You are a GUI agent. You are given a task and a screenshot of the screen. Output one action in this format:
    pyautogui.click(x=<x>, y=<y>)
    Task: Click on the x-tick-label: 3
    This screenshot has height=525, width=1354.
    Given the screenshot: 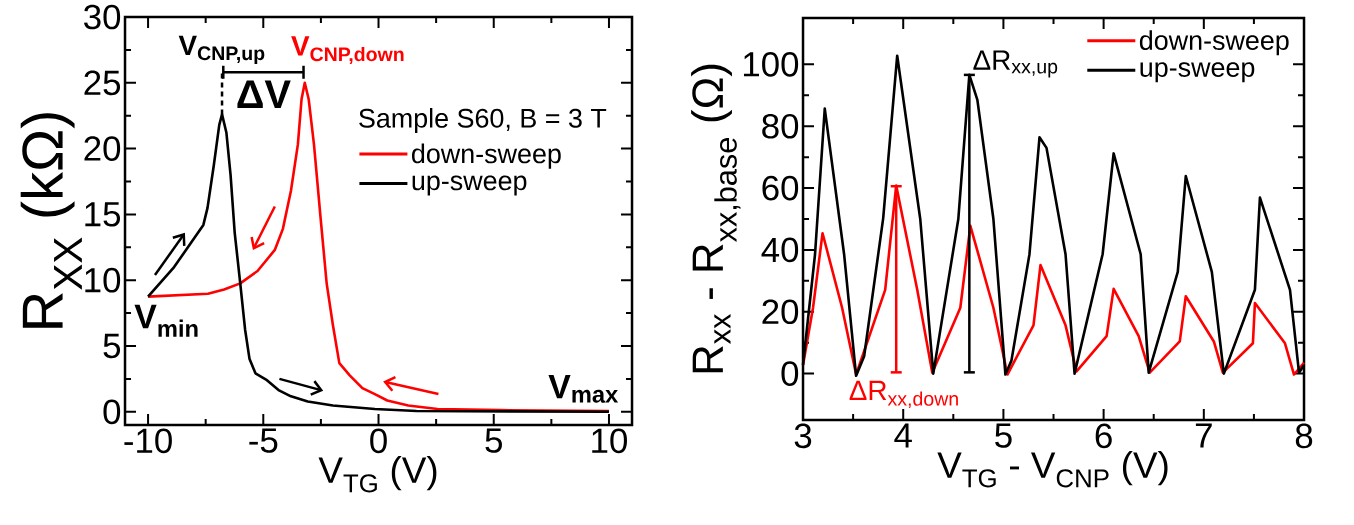 What is the action you would take?
    pyautogui.click(x=803, y=436)
    